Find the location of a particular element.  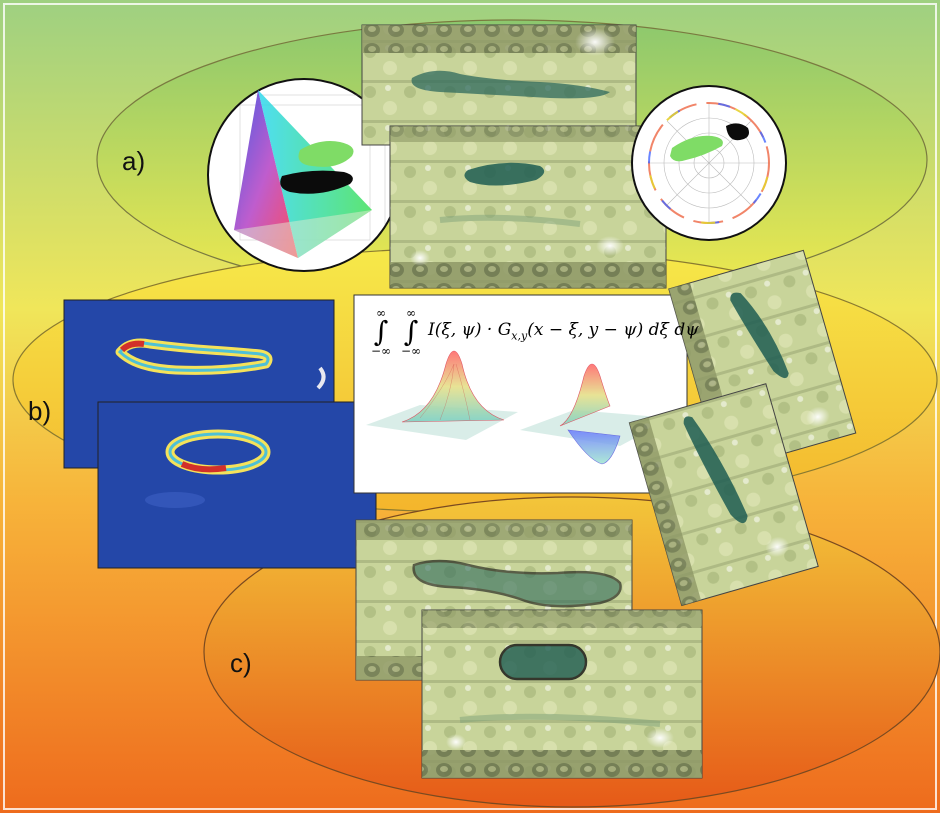

integral-upper-1: ∞ is located at coordinates (381, 313).